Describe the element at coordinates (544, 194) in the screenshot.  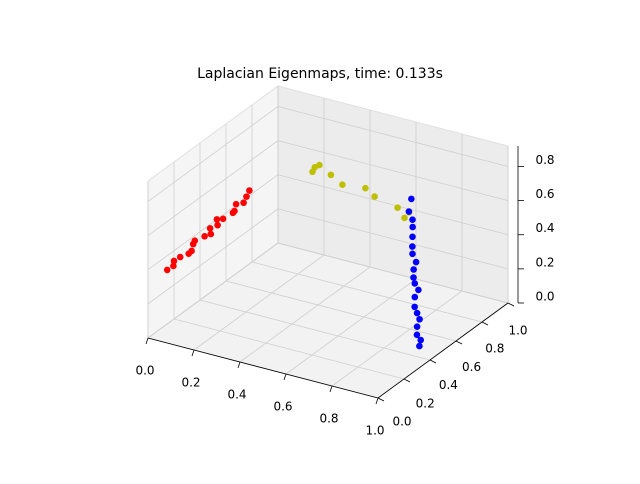
I see `z-tick-label: 0.6` at that location.